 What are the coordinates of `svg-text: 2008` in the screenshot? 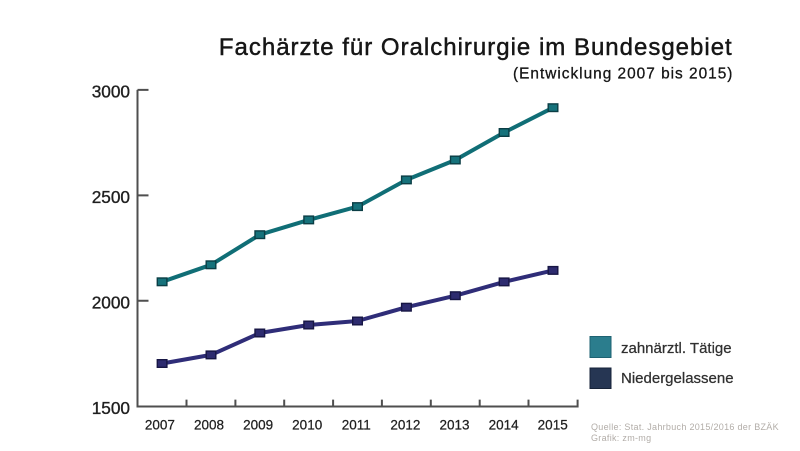 It's located at (209, 425).